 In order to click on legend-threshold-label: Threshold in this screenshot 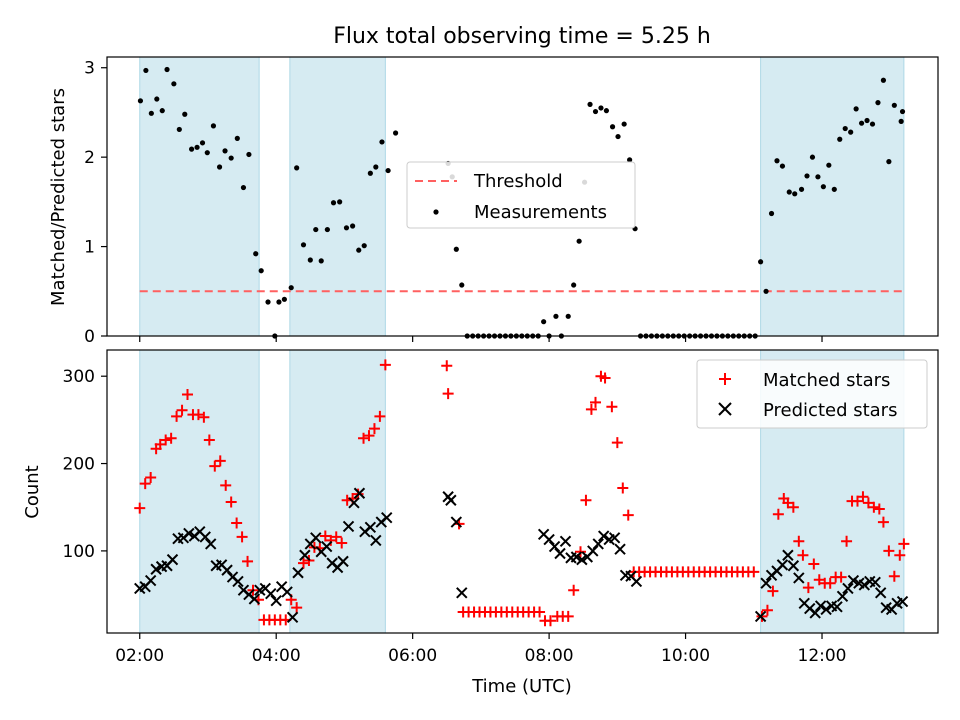, I will do `click(518, 181)`.